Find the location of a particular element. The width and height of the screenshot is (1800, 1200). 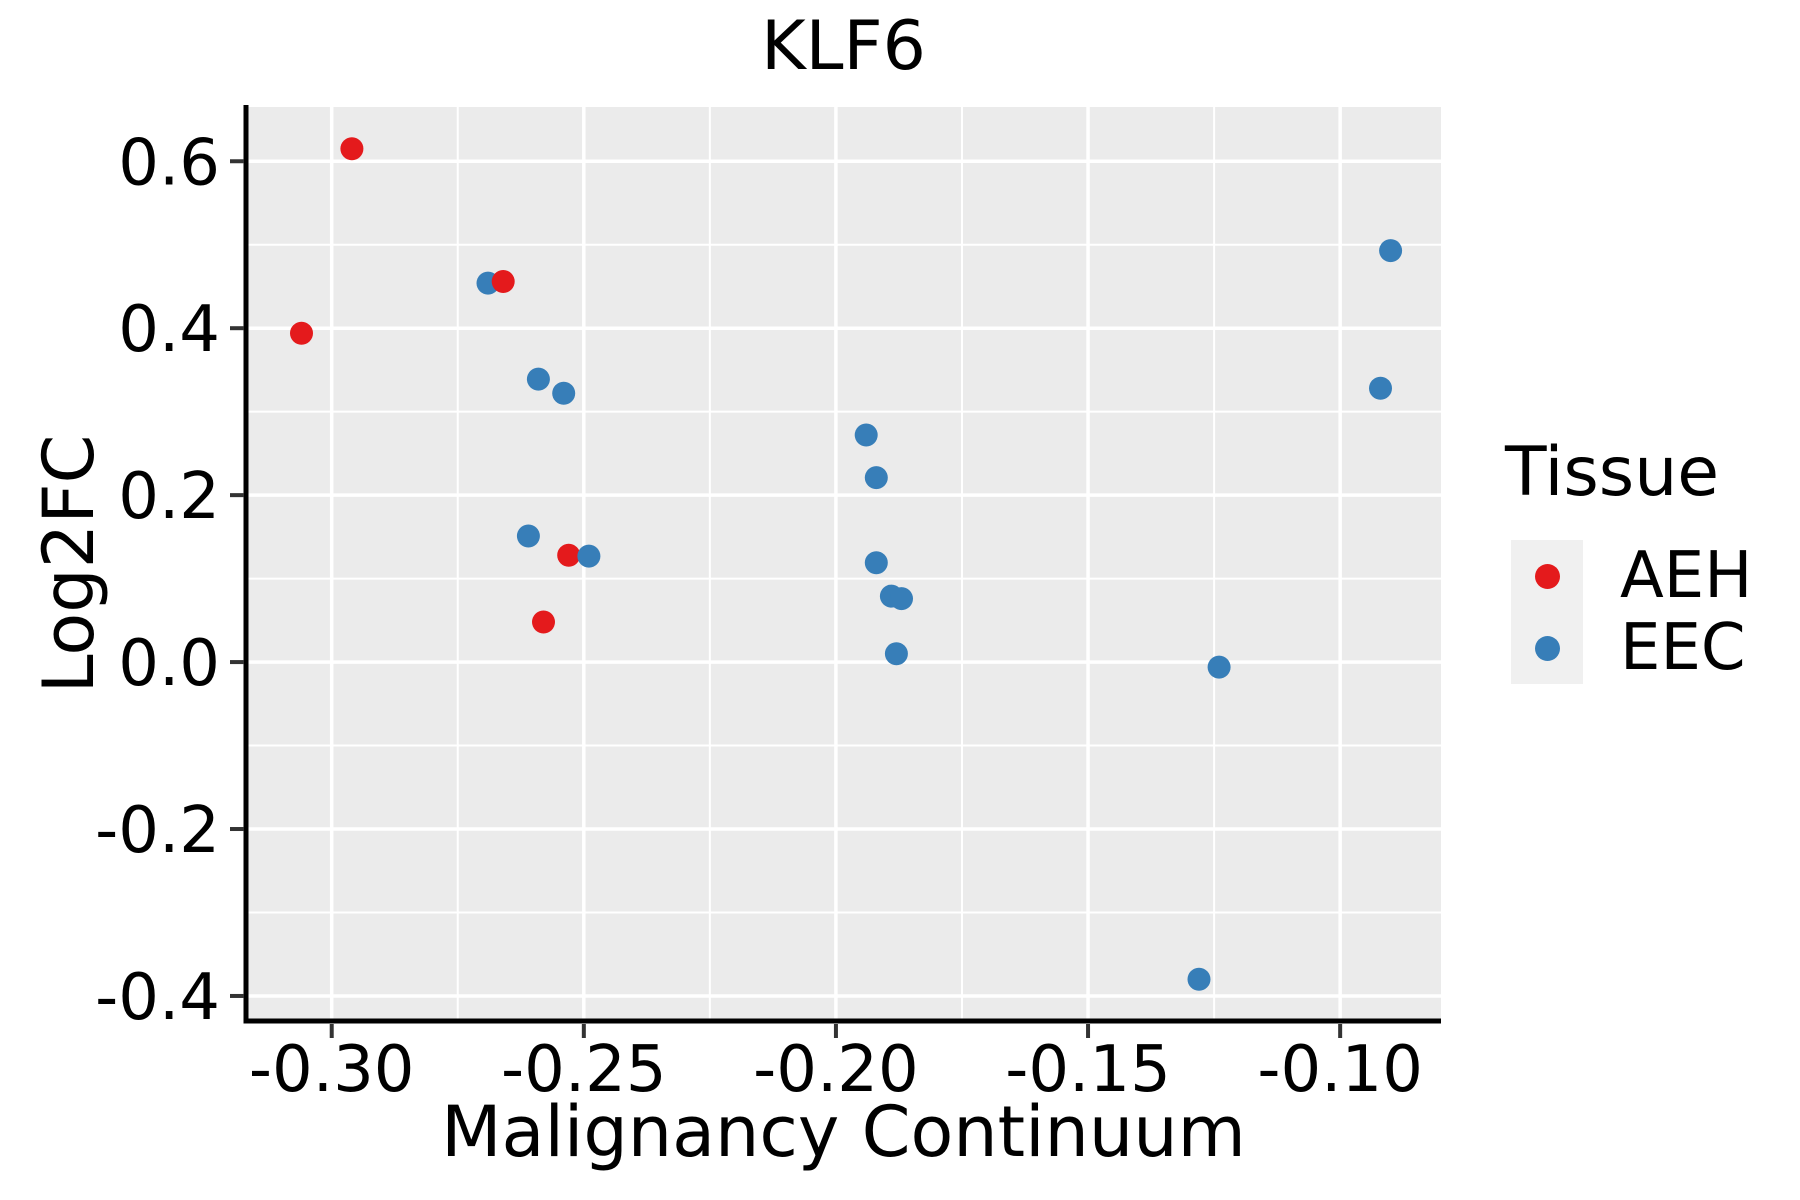

y-tick-label: 0.4 is located at coordinates (169, 330).